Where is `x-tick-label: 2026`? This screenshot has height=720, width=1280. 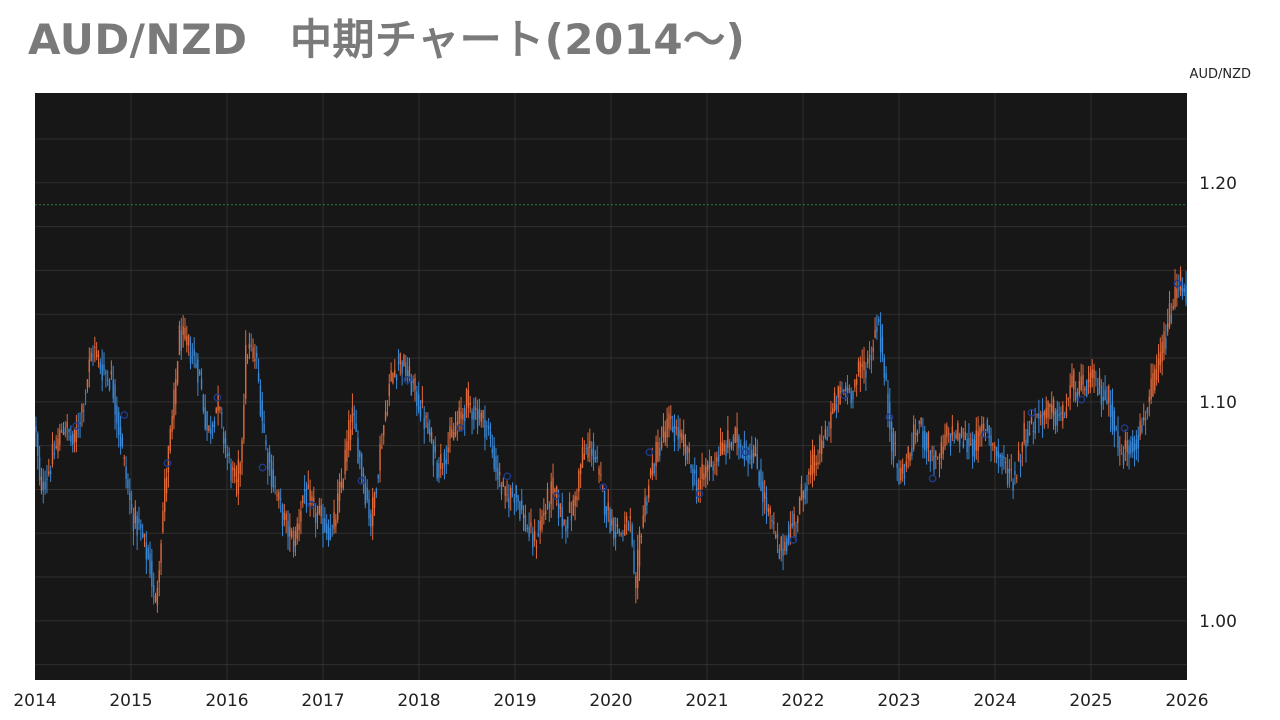
x-tick-label: 2026 is located at coordinates (1186, 701).